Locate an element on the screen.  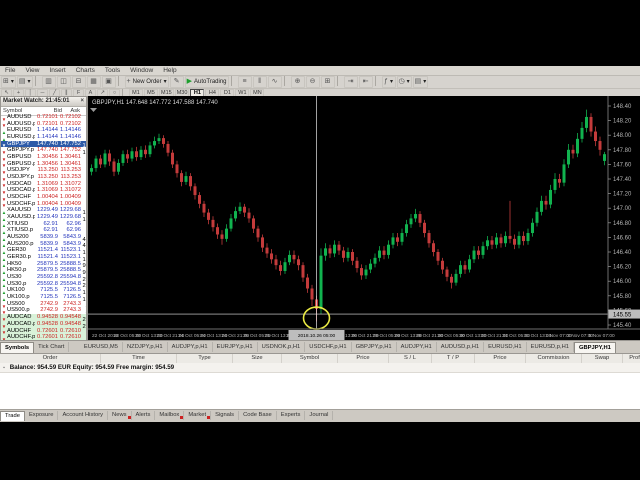
symbol-row-us500: ▼US500 2742.9 2743.34 is located at coordinates (43, 305).